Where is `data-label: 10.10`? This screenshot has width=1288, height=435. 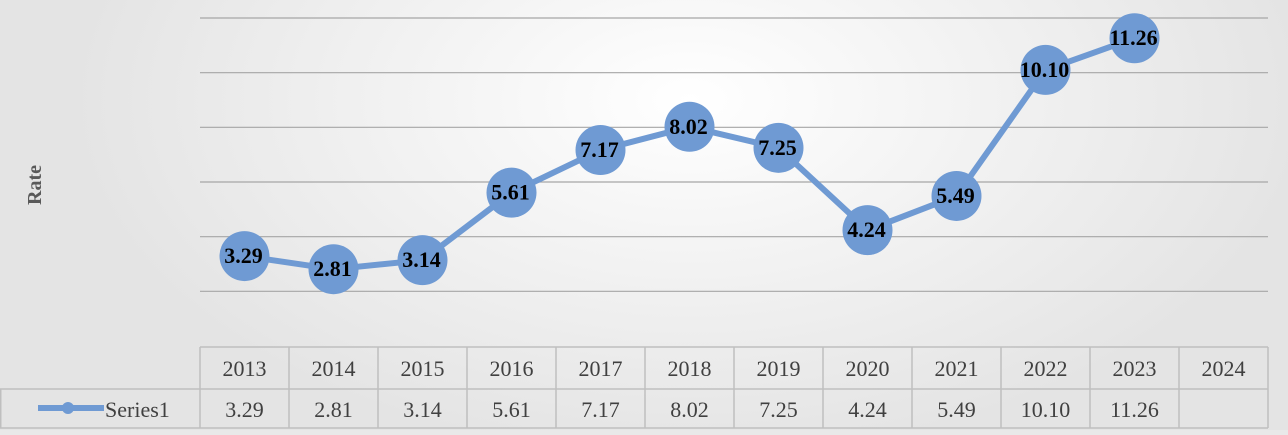 data-label: 10.10 is located at coordinates (1045, 69).